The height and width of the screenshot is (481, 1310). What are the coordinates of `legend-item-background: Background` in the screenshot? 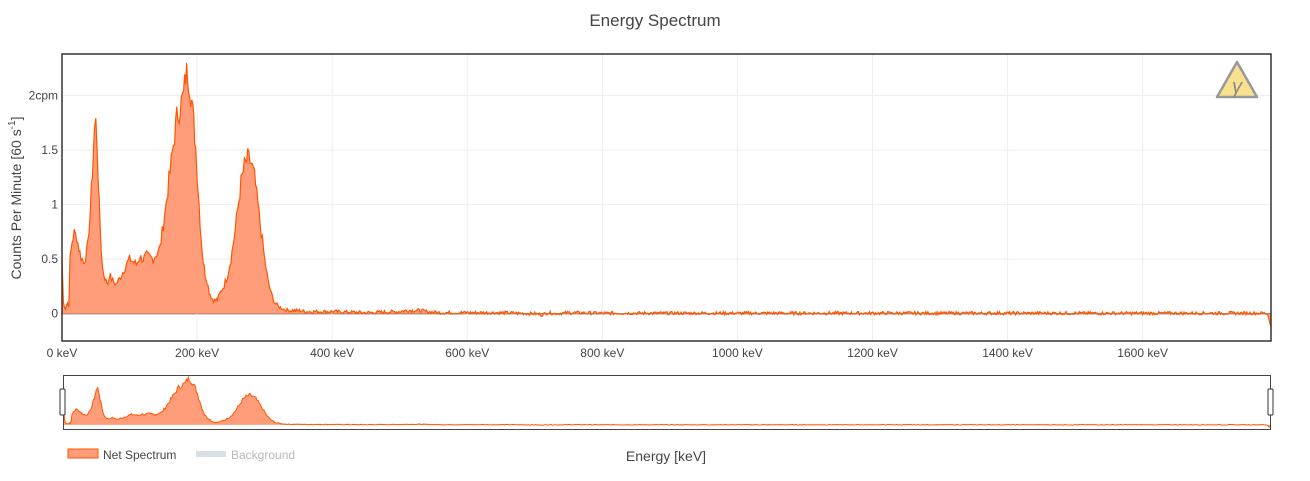 It's located at (245, 455).